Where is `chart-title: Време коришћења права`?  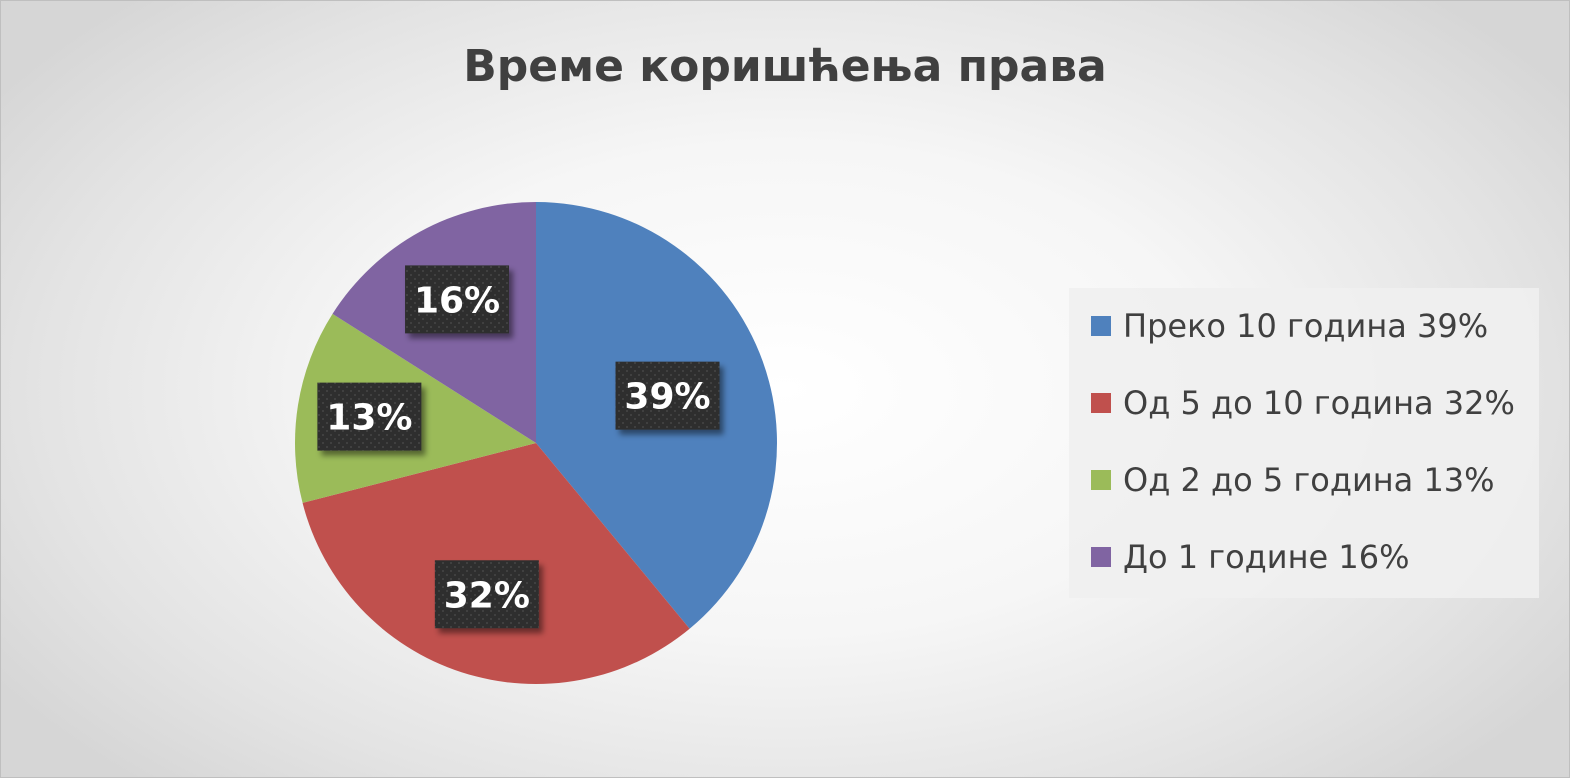 chart-title: Време коришћења права is located at coordinates (785, 66).